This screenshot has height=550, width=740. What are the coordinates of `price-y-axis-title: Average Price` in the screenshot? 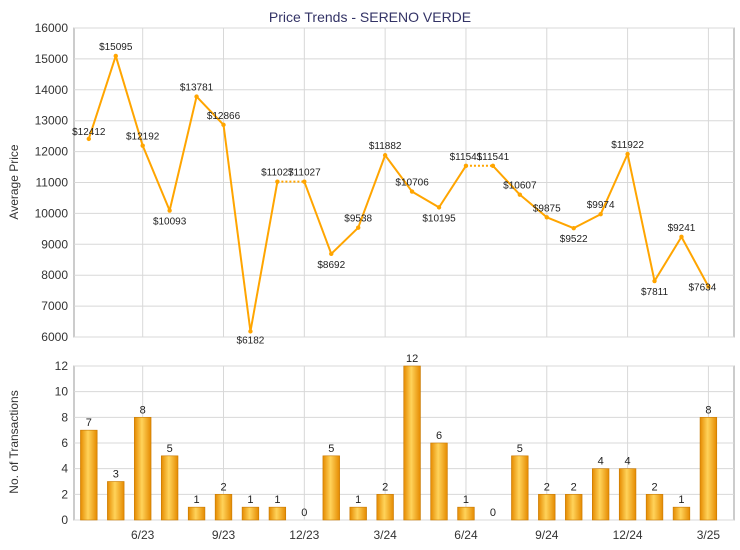 It's located at (14, 181).